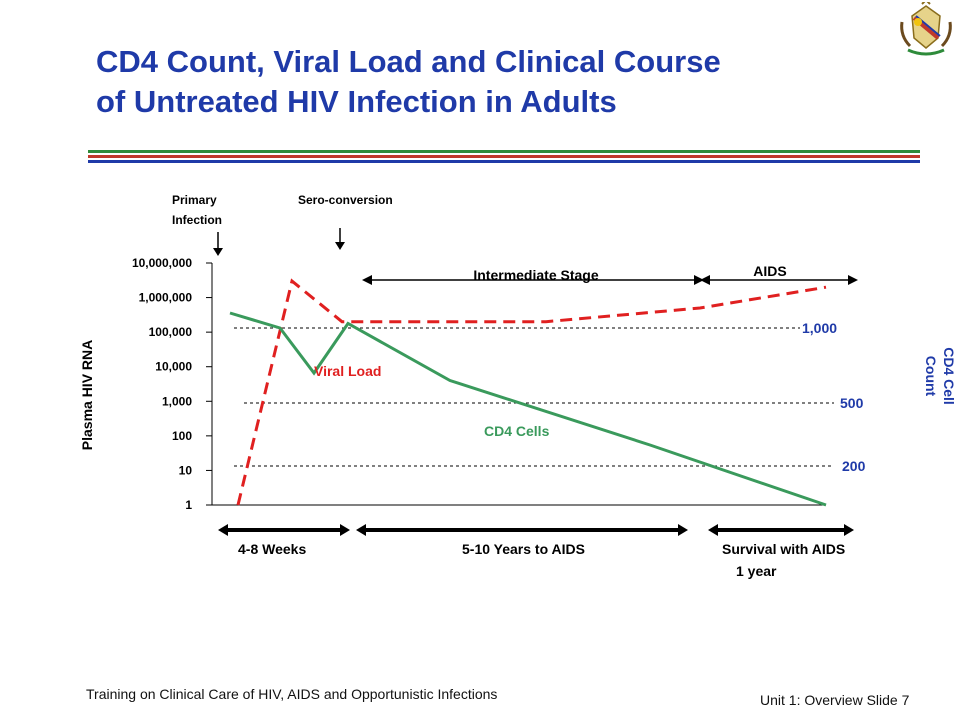 This screenshot has height=720, width=960. I want to click on primary-infection-arrow, so click(218, 244).